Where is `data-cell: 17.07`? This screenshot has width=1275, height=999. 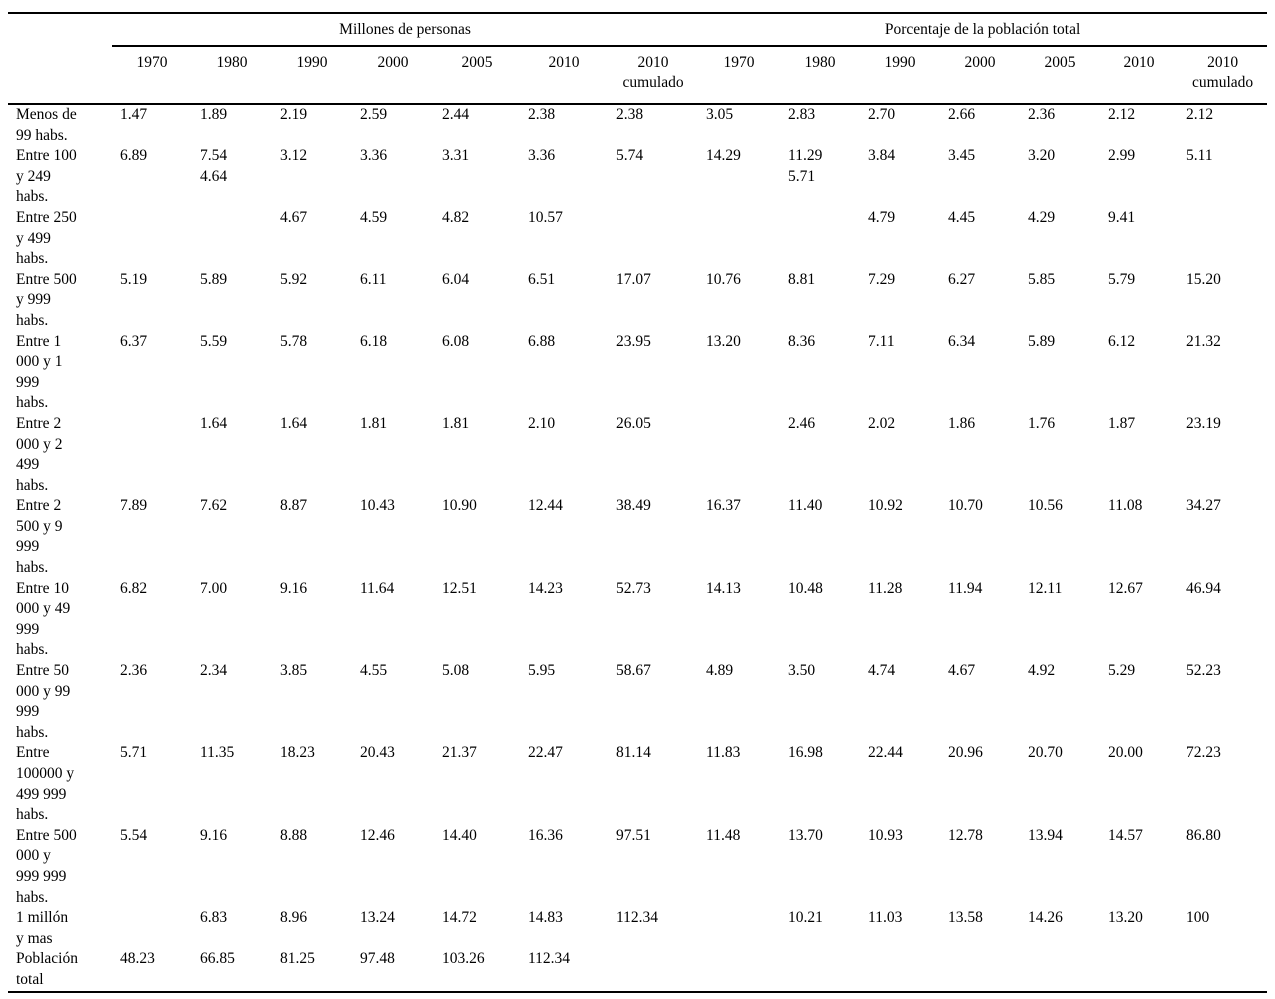
data-cell: 17.07 is located at coordinates (633, 279).